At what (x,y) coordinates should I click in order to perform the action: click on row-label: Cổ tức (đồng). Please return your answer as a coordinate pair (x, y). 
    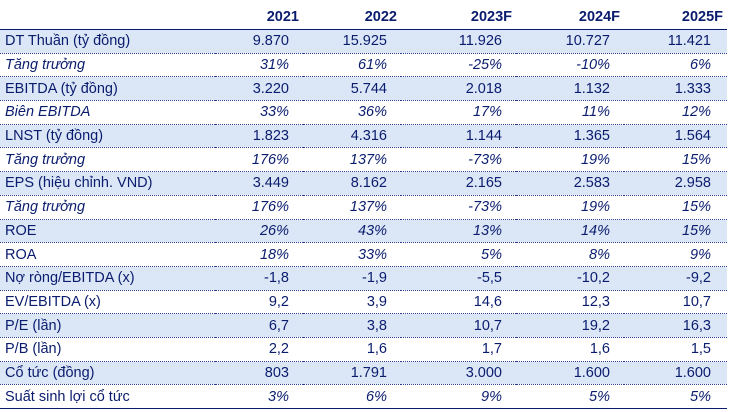
    Looking at the image, I should click on (107, 373).